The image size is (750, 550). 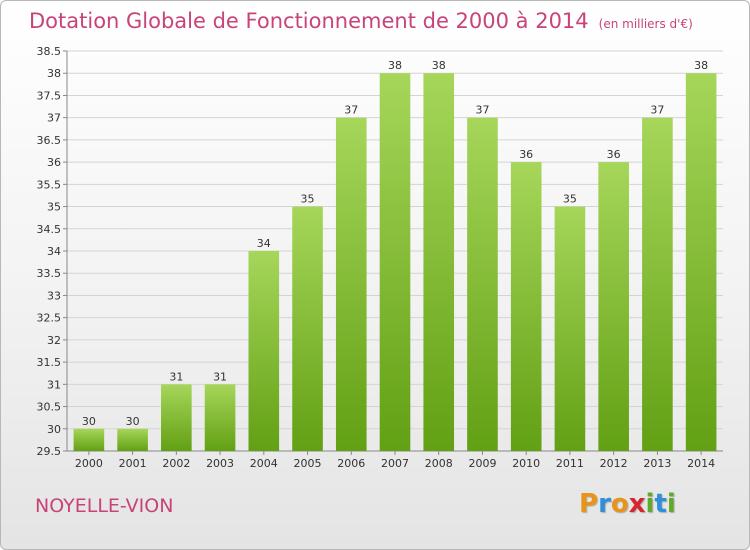 I want to click on x-tick-label: 2009, so click(x=482, y=463).